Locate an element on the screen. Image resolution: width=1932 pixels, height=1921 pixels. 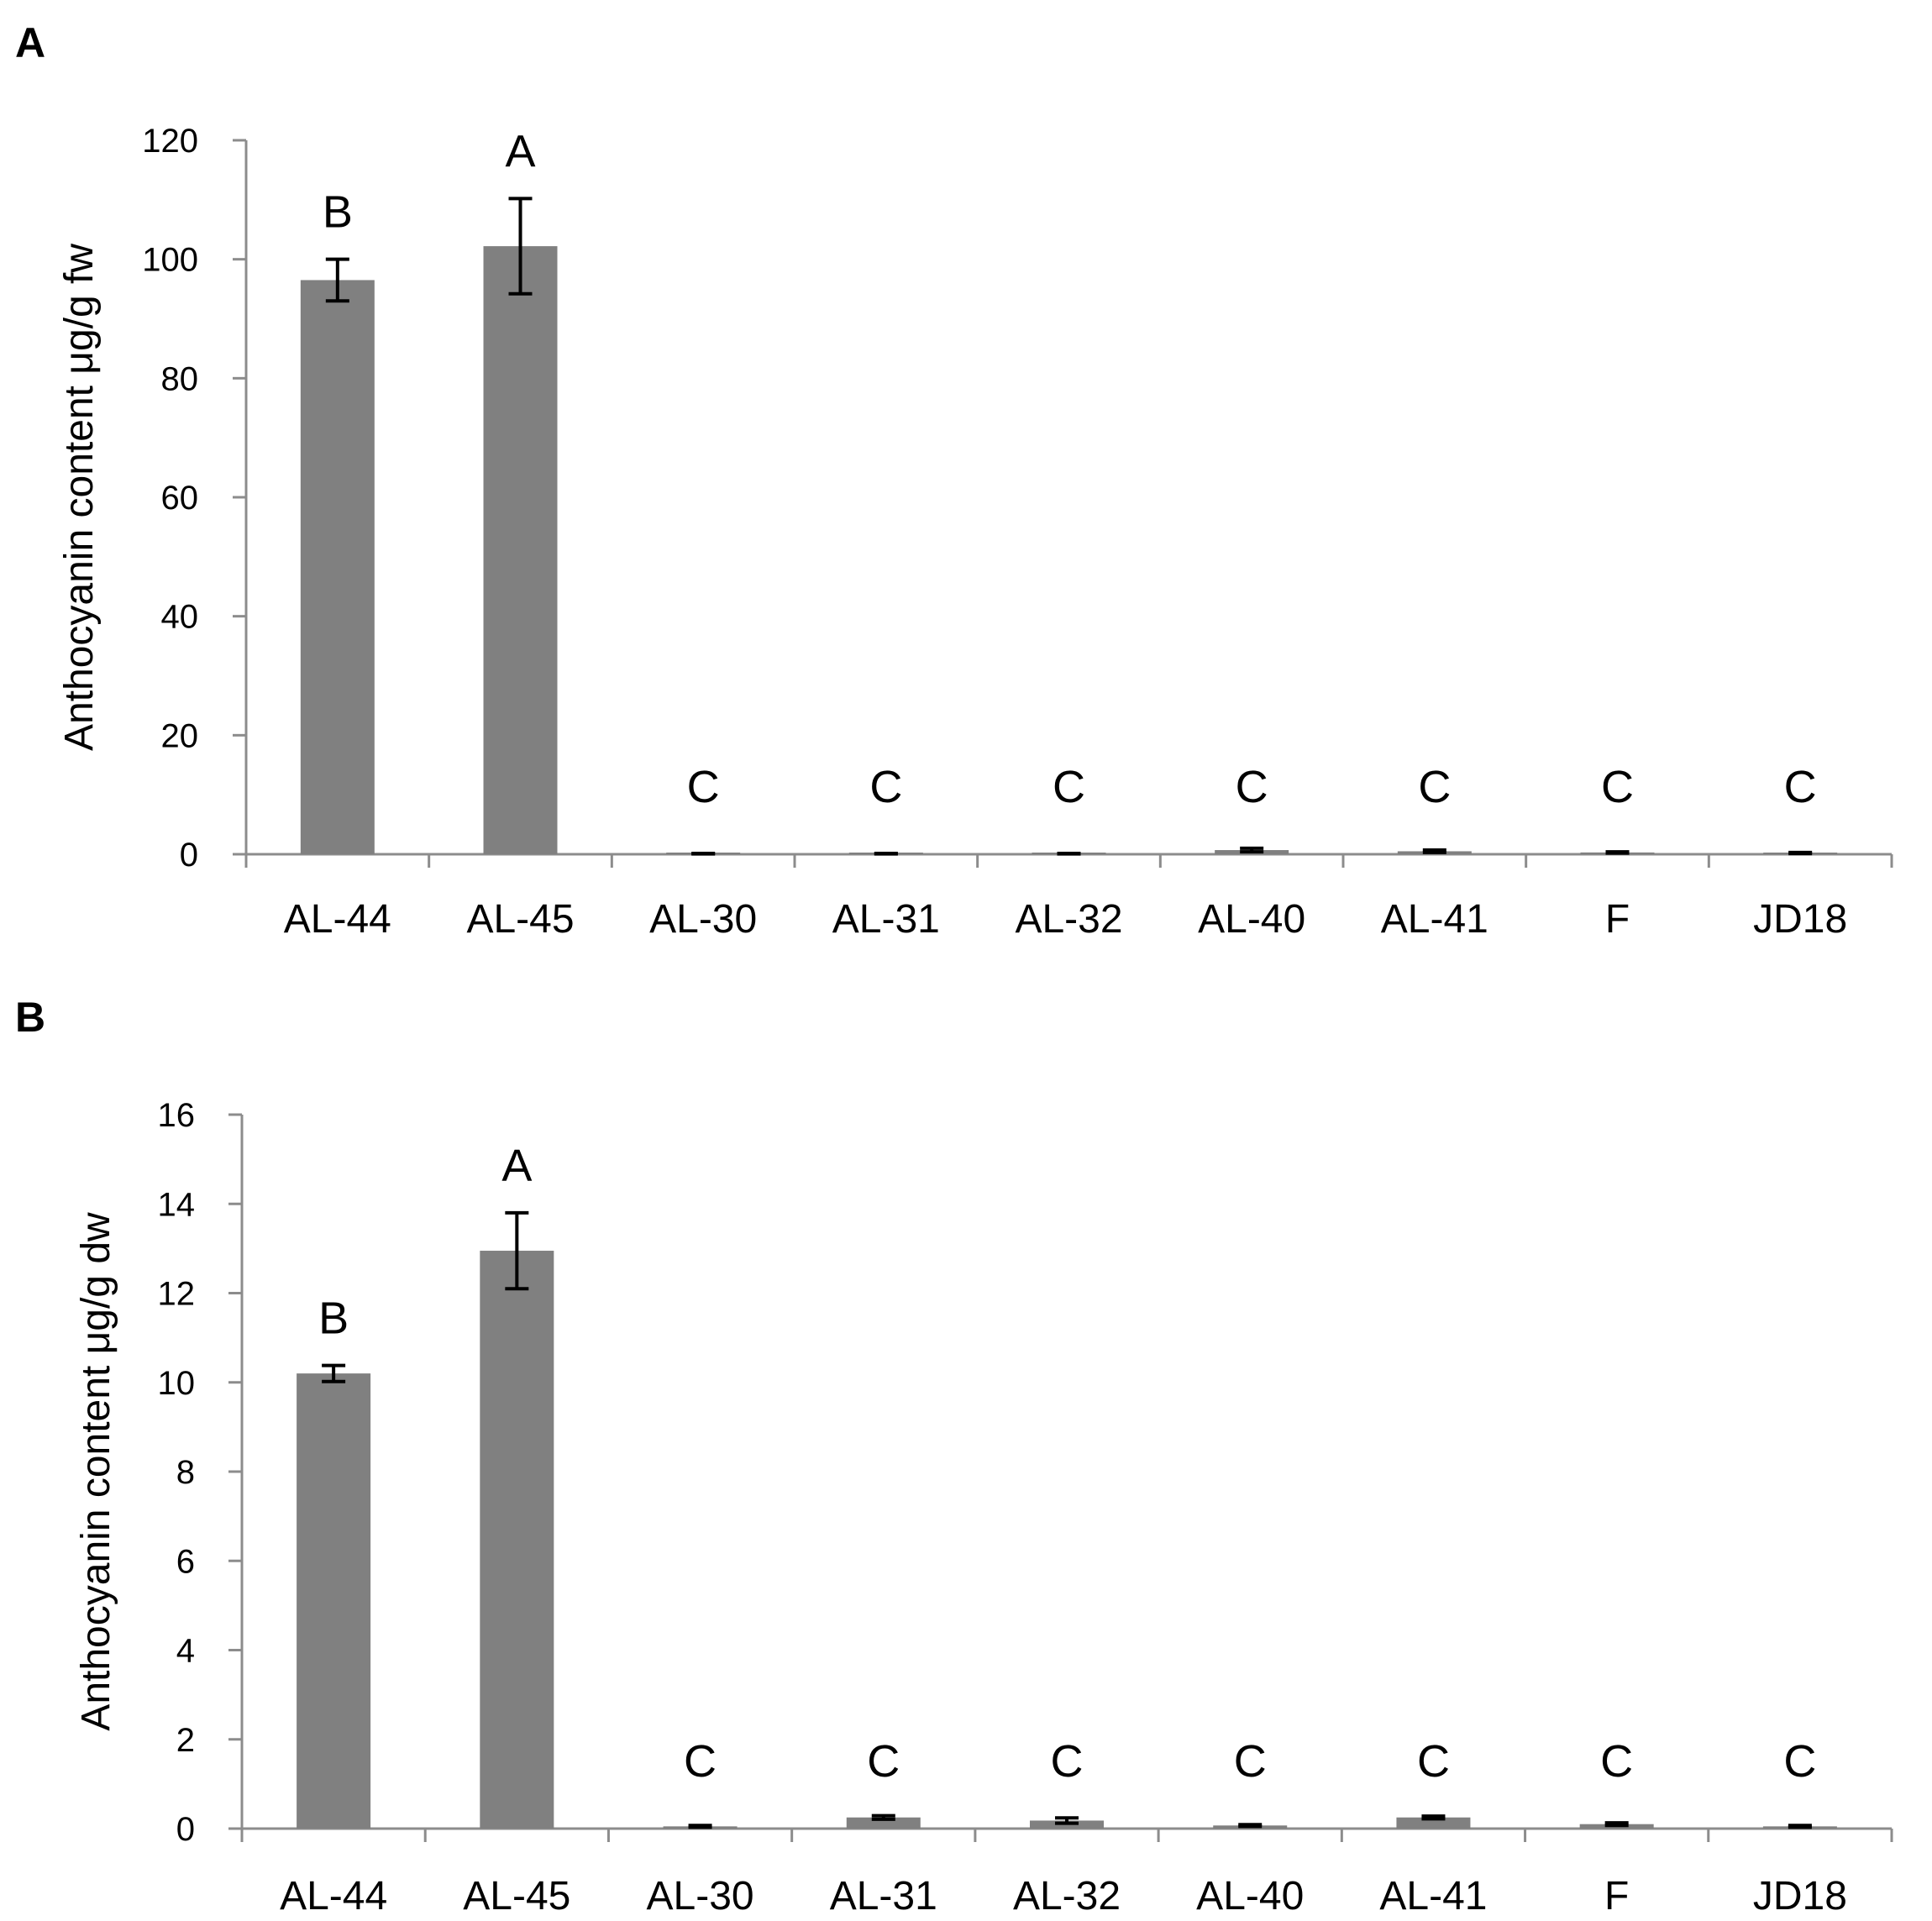
y-tick-label: 60 is located at coordinates (180, 498).